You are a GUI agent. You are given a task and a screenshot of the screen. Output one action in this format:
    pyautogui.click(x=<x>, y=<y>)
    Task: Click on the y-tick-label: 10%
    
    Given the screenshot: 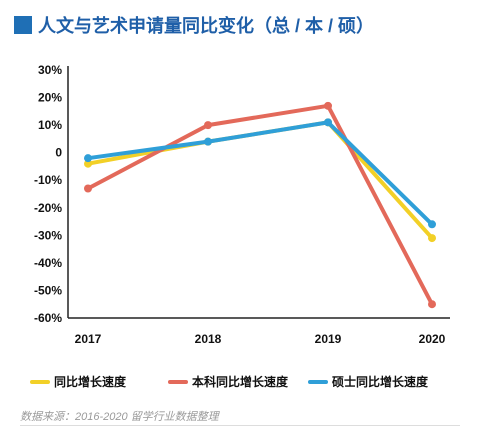 What is the action you would take?
    pyautogui.click(x=50, y=125)
    